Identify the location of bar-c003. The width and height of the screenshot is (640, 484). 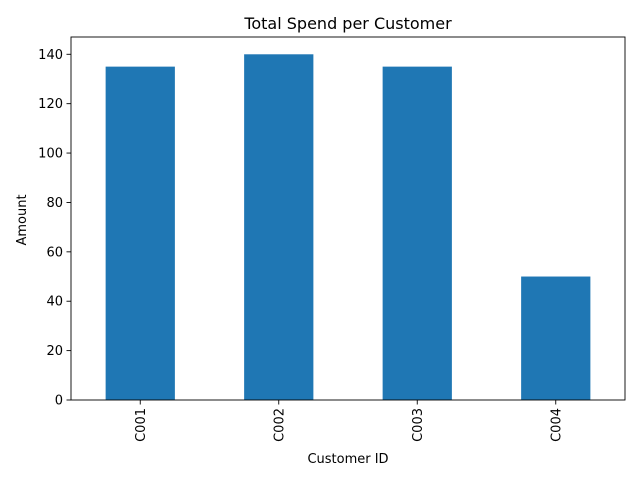
(417, 233).